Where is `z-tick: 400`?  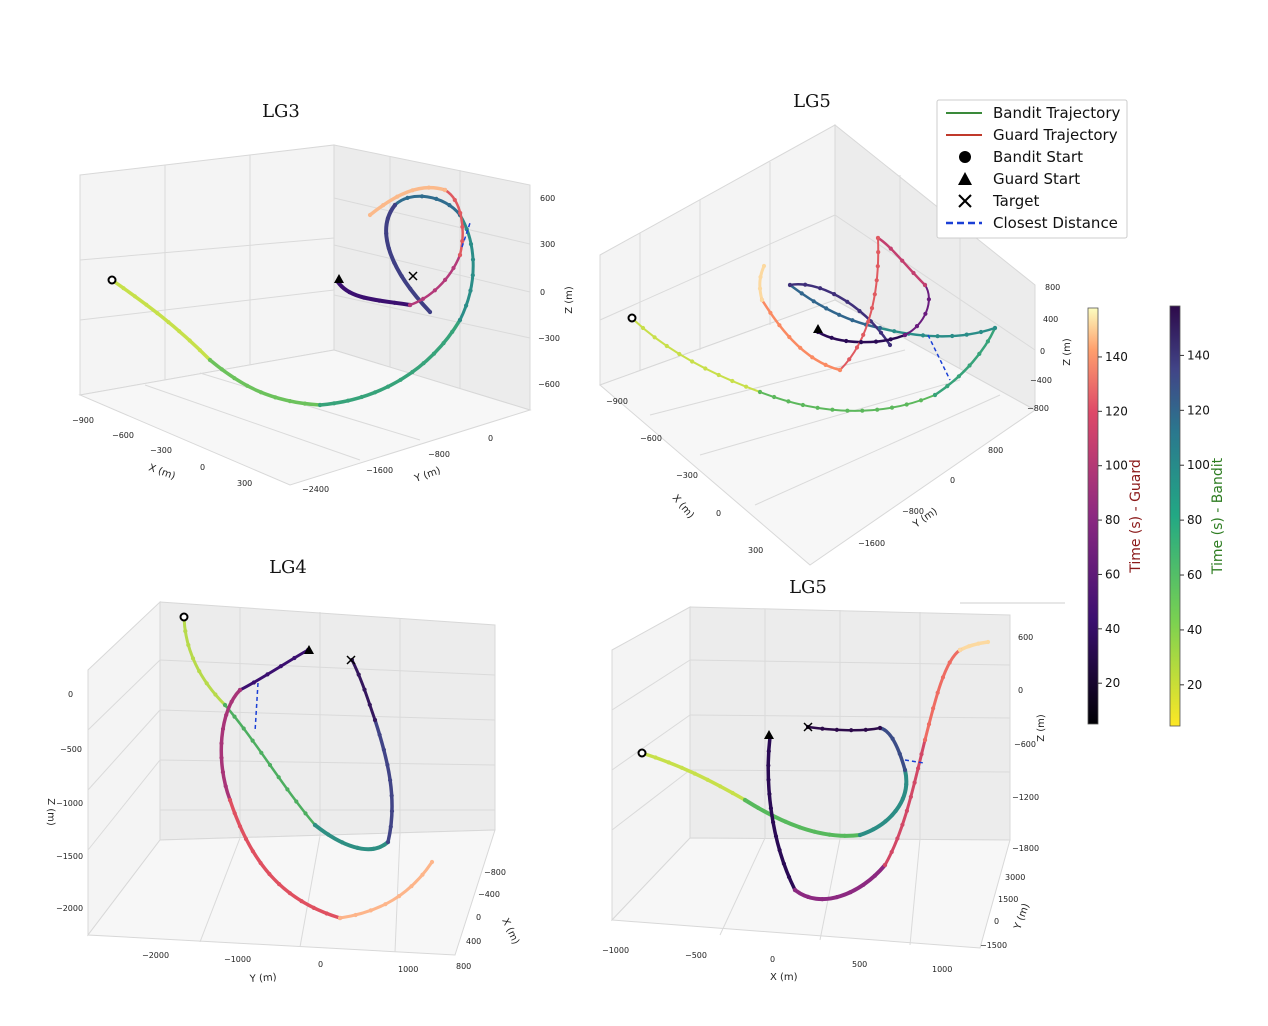 z-tick: 400 is located at coordinates (1050, 319).